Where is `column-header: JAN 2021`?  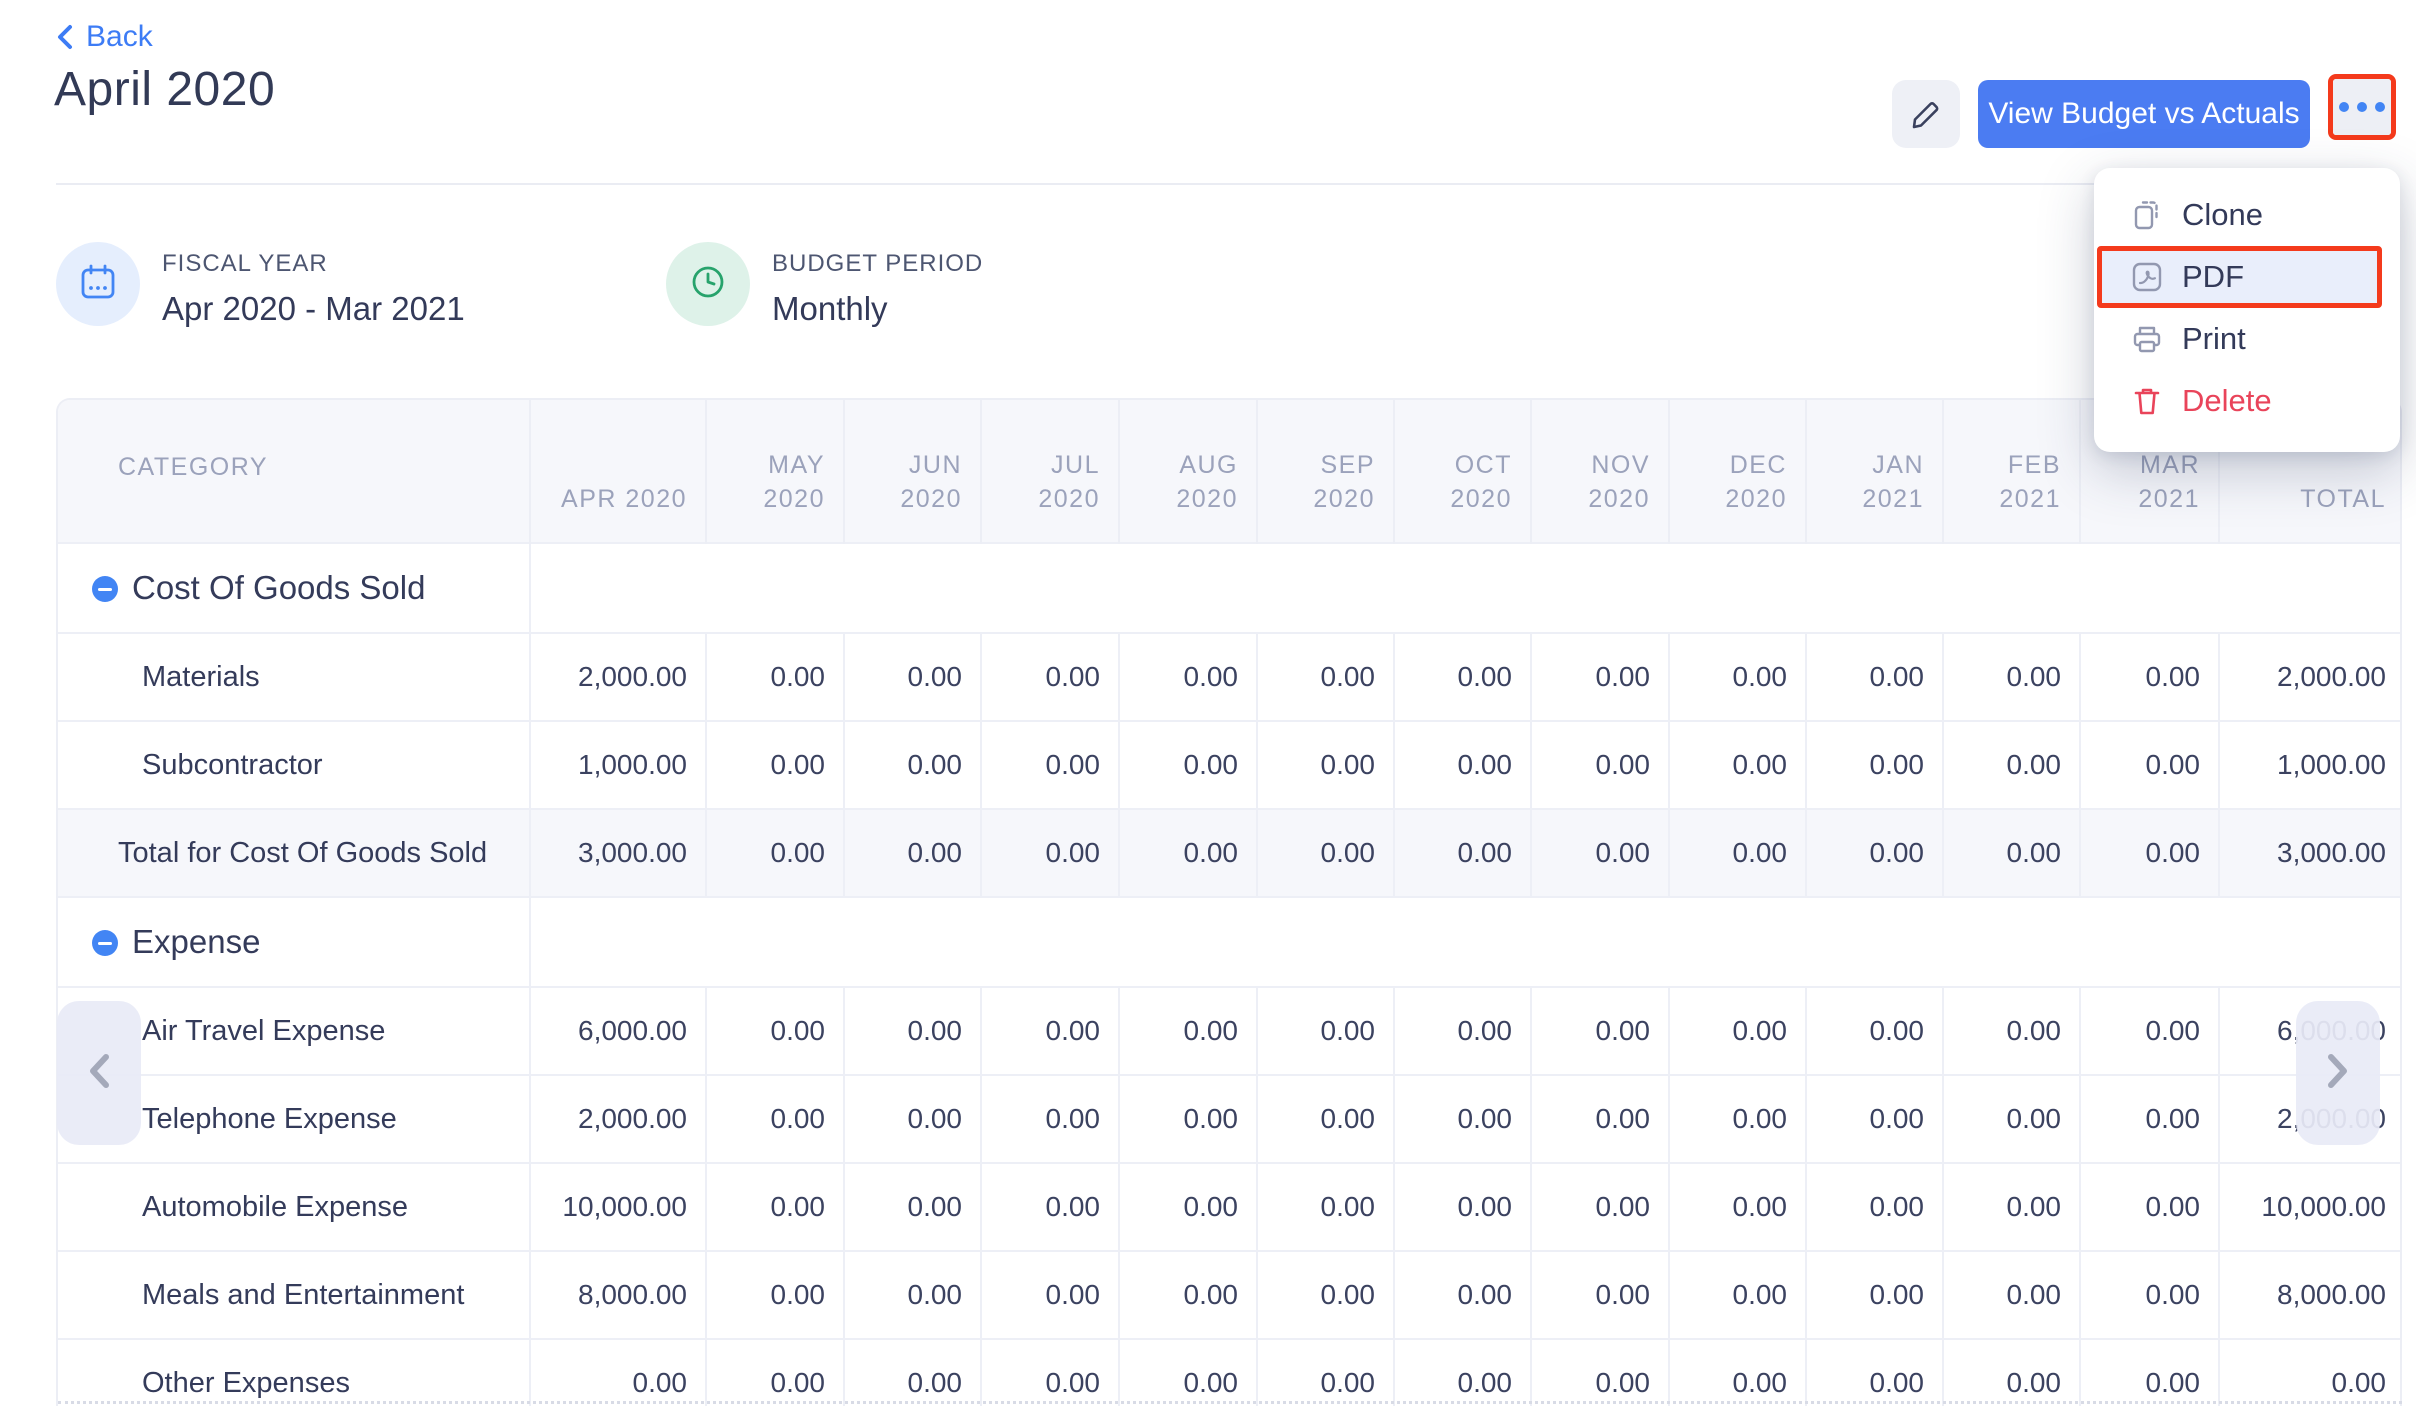
column-header: JAN 2021 is located at coordinates (1874, 471).